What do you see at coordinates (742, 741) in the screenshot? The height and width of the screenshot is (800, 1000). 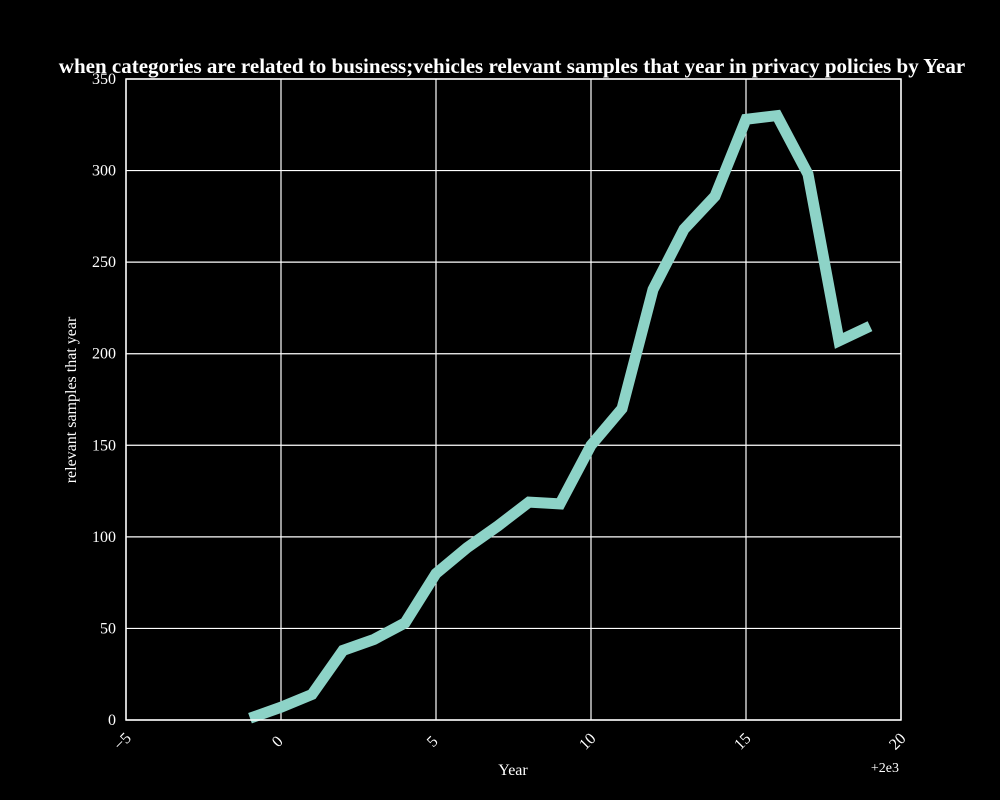 I see `x-tick-label: 15` at bounding box center [742, 741].